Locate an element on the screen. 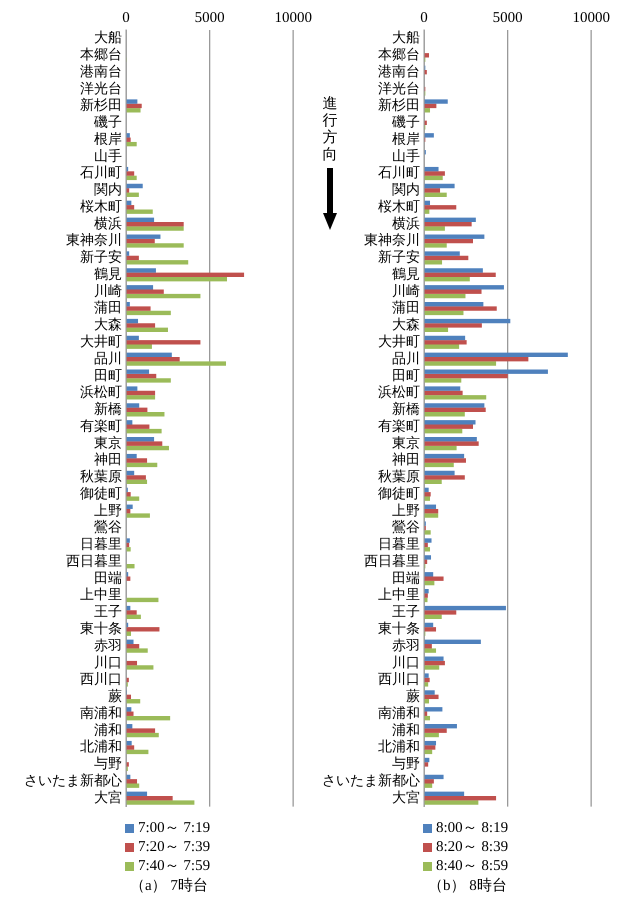  y-tick-label: 蒲田 is located at coordinates (108, 308).